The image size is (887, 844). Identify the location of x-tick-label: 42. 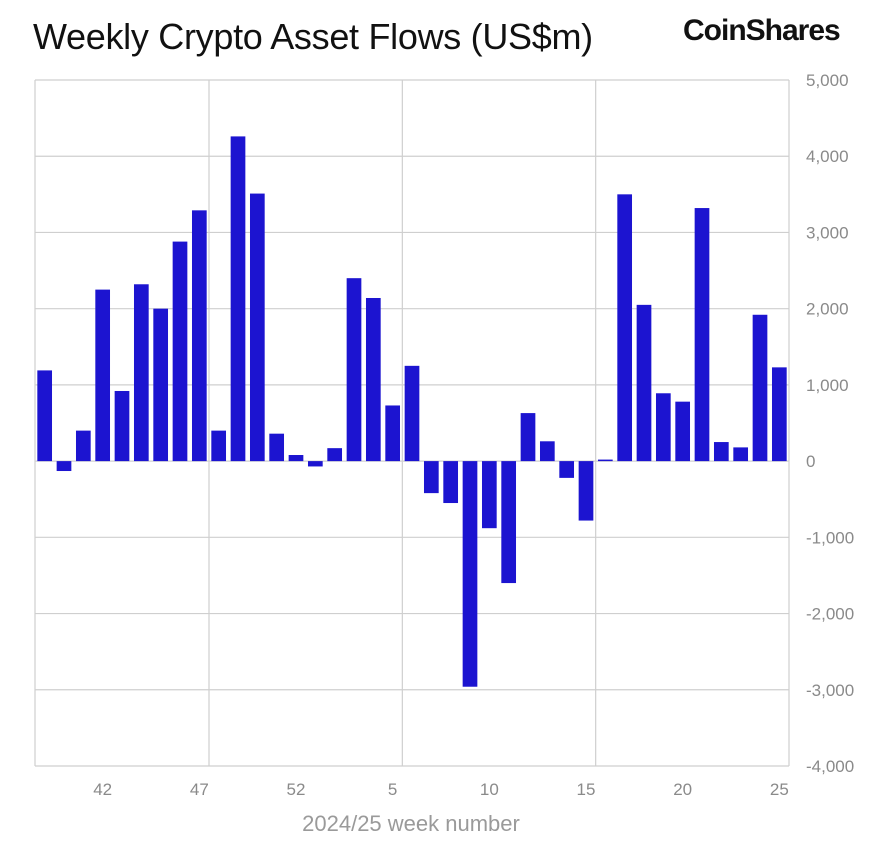
(102, 789).